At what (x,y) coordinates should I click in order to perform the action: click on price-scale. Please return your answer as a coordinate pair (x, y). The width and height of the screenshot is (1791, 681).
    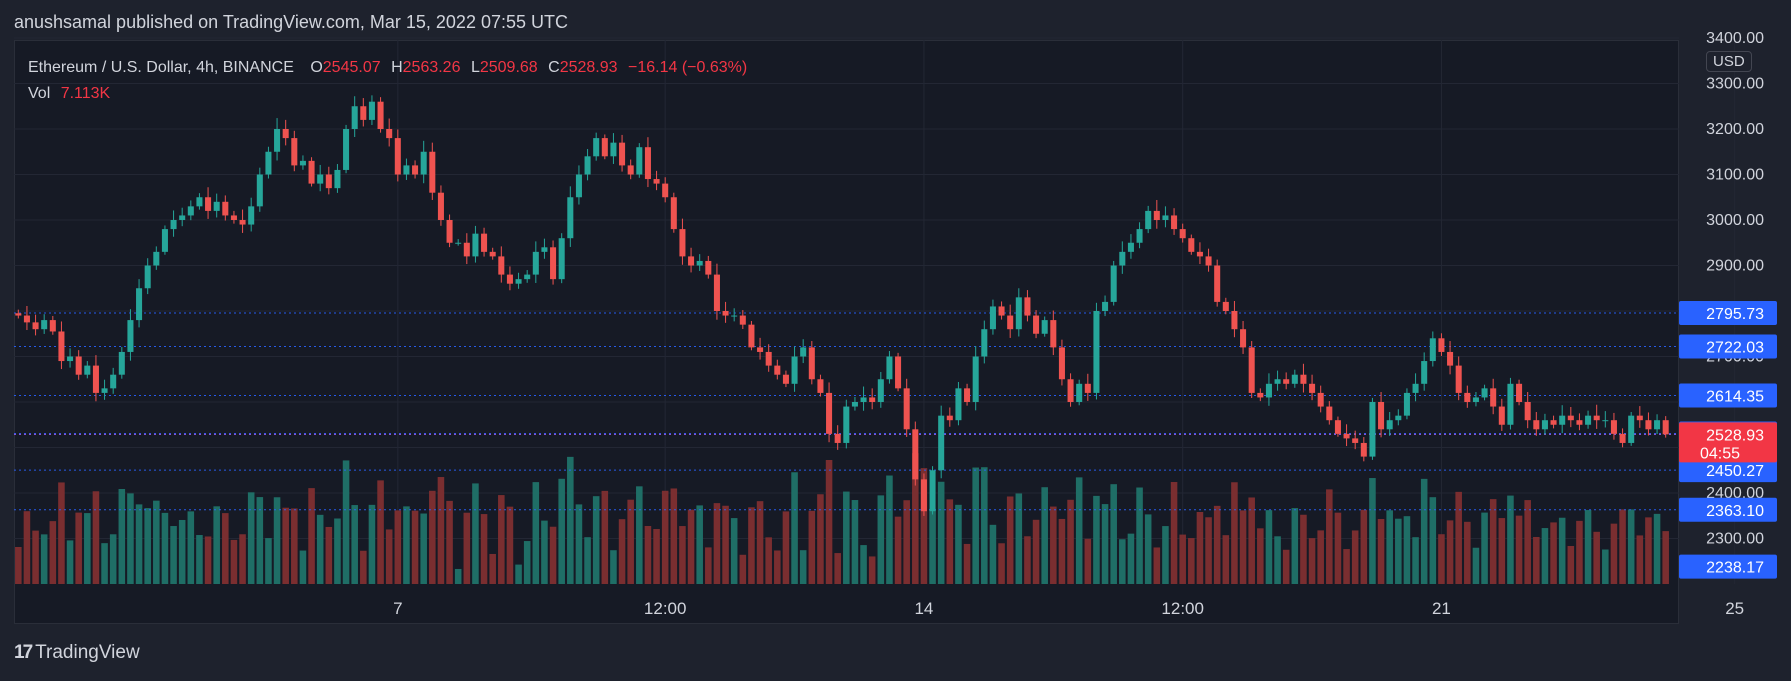
    Looking at the image, I should click on (1735, 332).